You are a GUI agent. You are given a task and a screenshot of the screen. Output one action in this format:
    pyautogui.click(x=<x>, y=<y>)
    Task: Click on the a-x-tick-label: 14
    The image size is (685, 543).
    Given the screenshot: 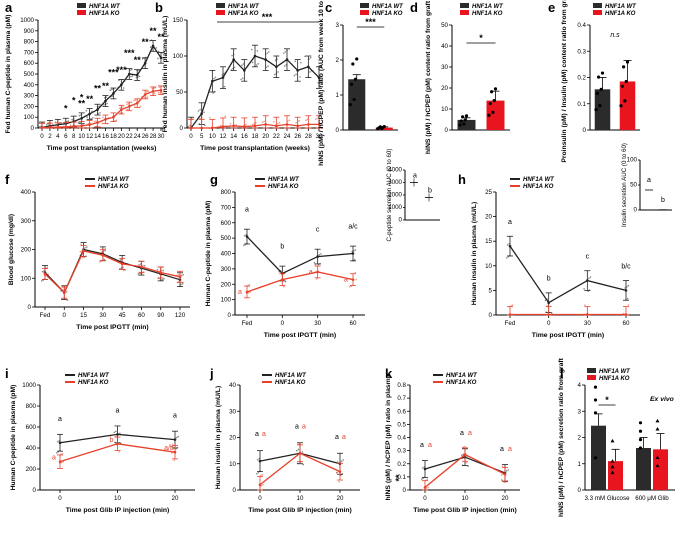 What is the action you would take?
    pyautogui.click(x=97, y=136)
    